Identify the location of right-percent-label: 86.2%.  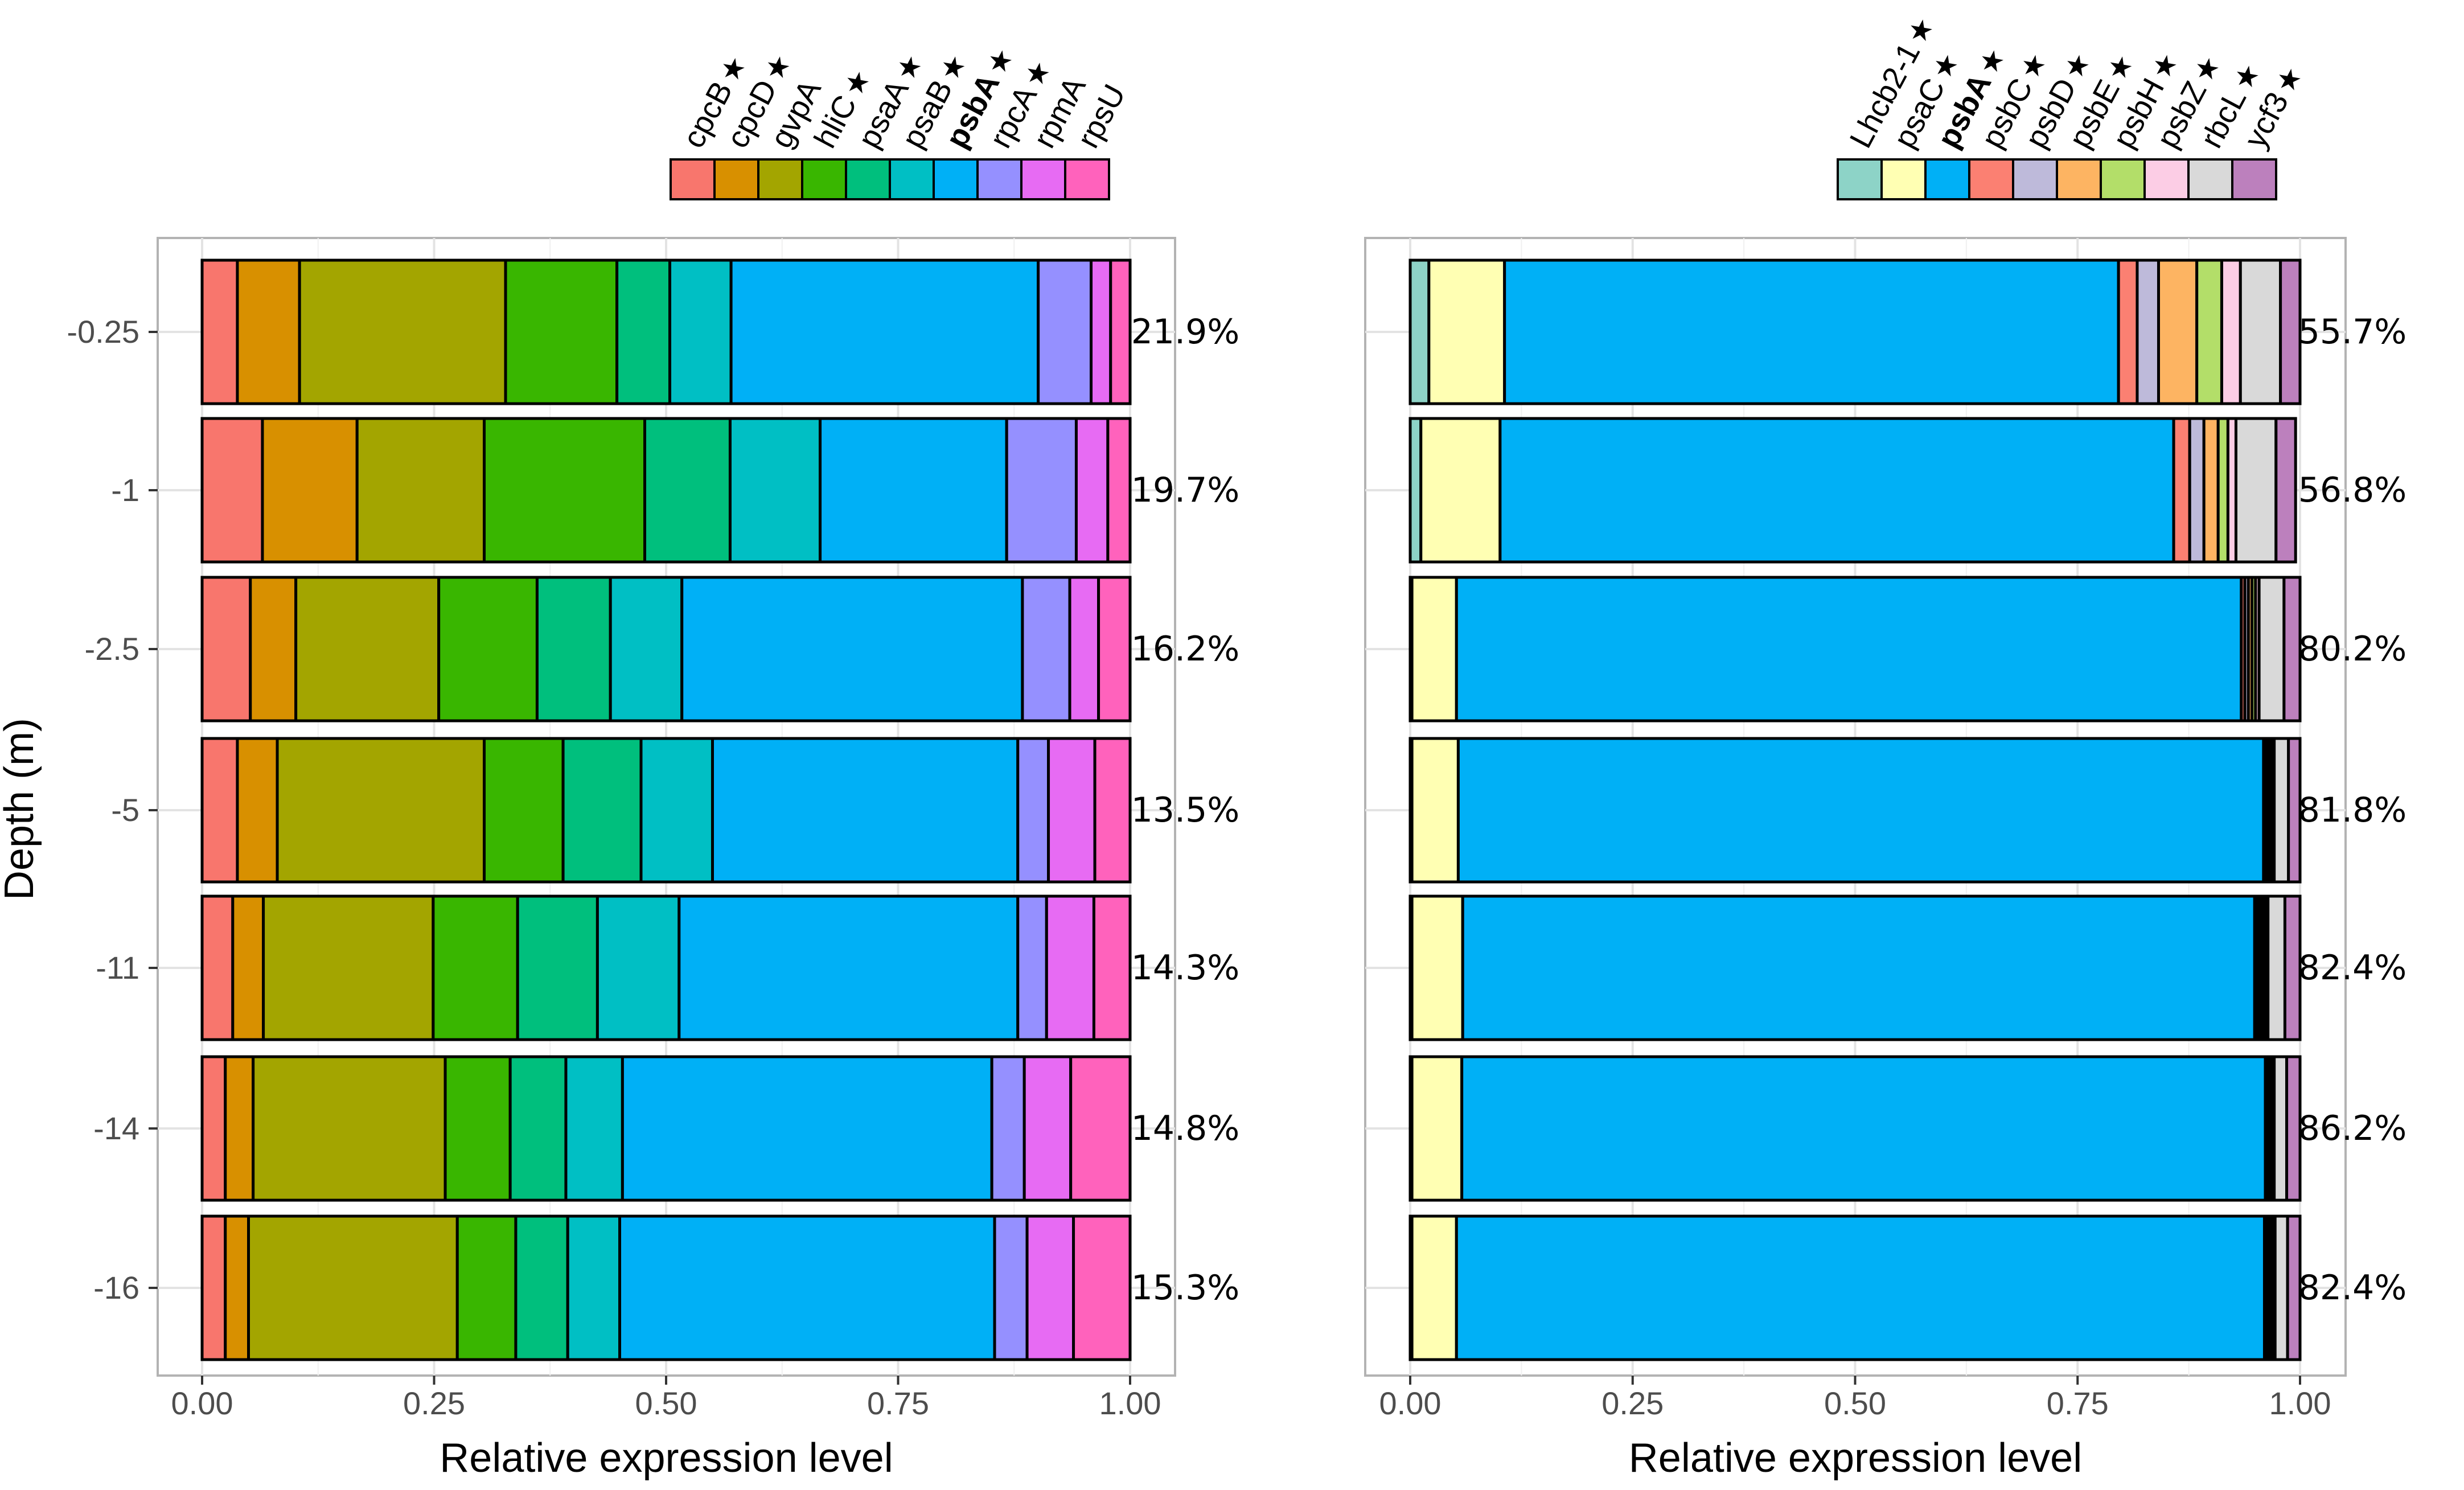
(2352, 1129).